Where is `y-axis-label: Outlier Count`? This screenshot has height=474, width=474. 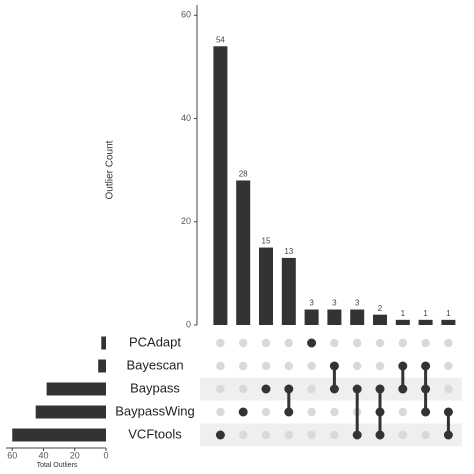
y-axis-label: Outlier Count is located at coordinates (110, 169).